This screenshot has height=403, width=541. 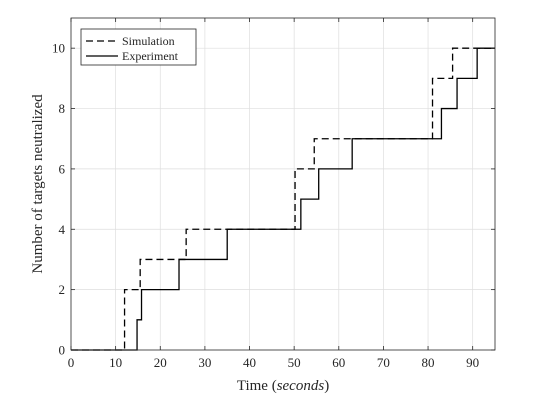 I want to click on x-tick-label: 40, so click(x=249, y=362).